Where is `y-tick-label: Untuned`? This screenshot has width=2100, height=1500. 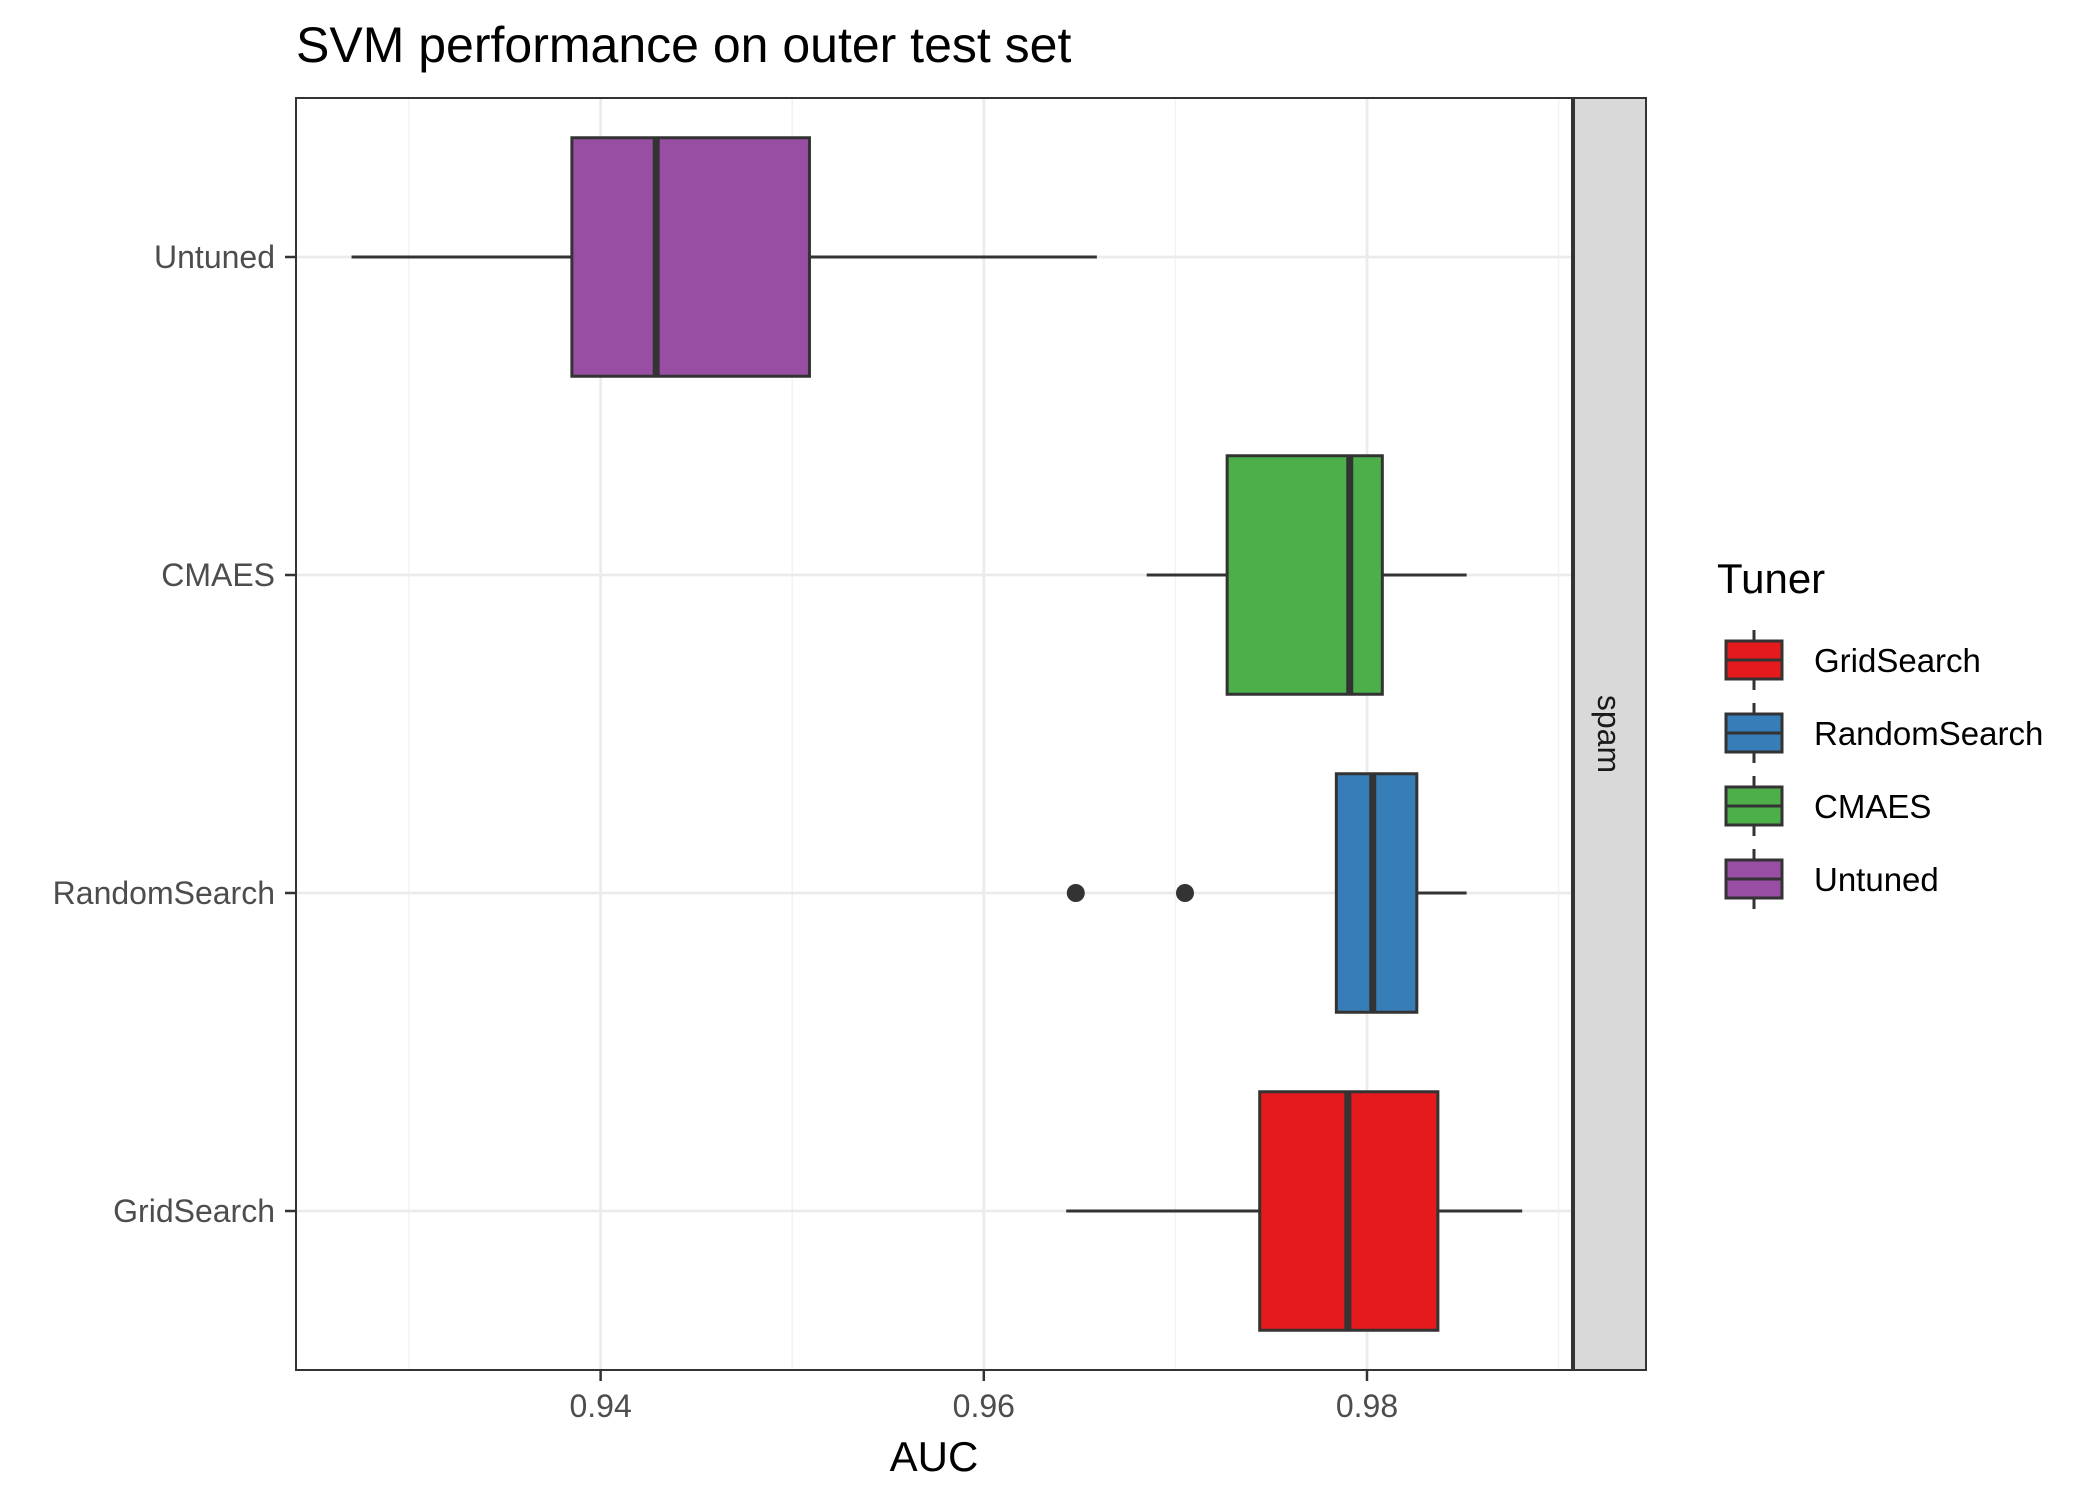 y-tick-label: Untuned is located at coordinates (214, 257).